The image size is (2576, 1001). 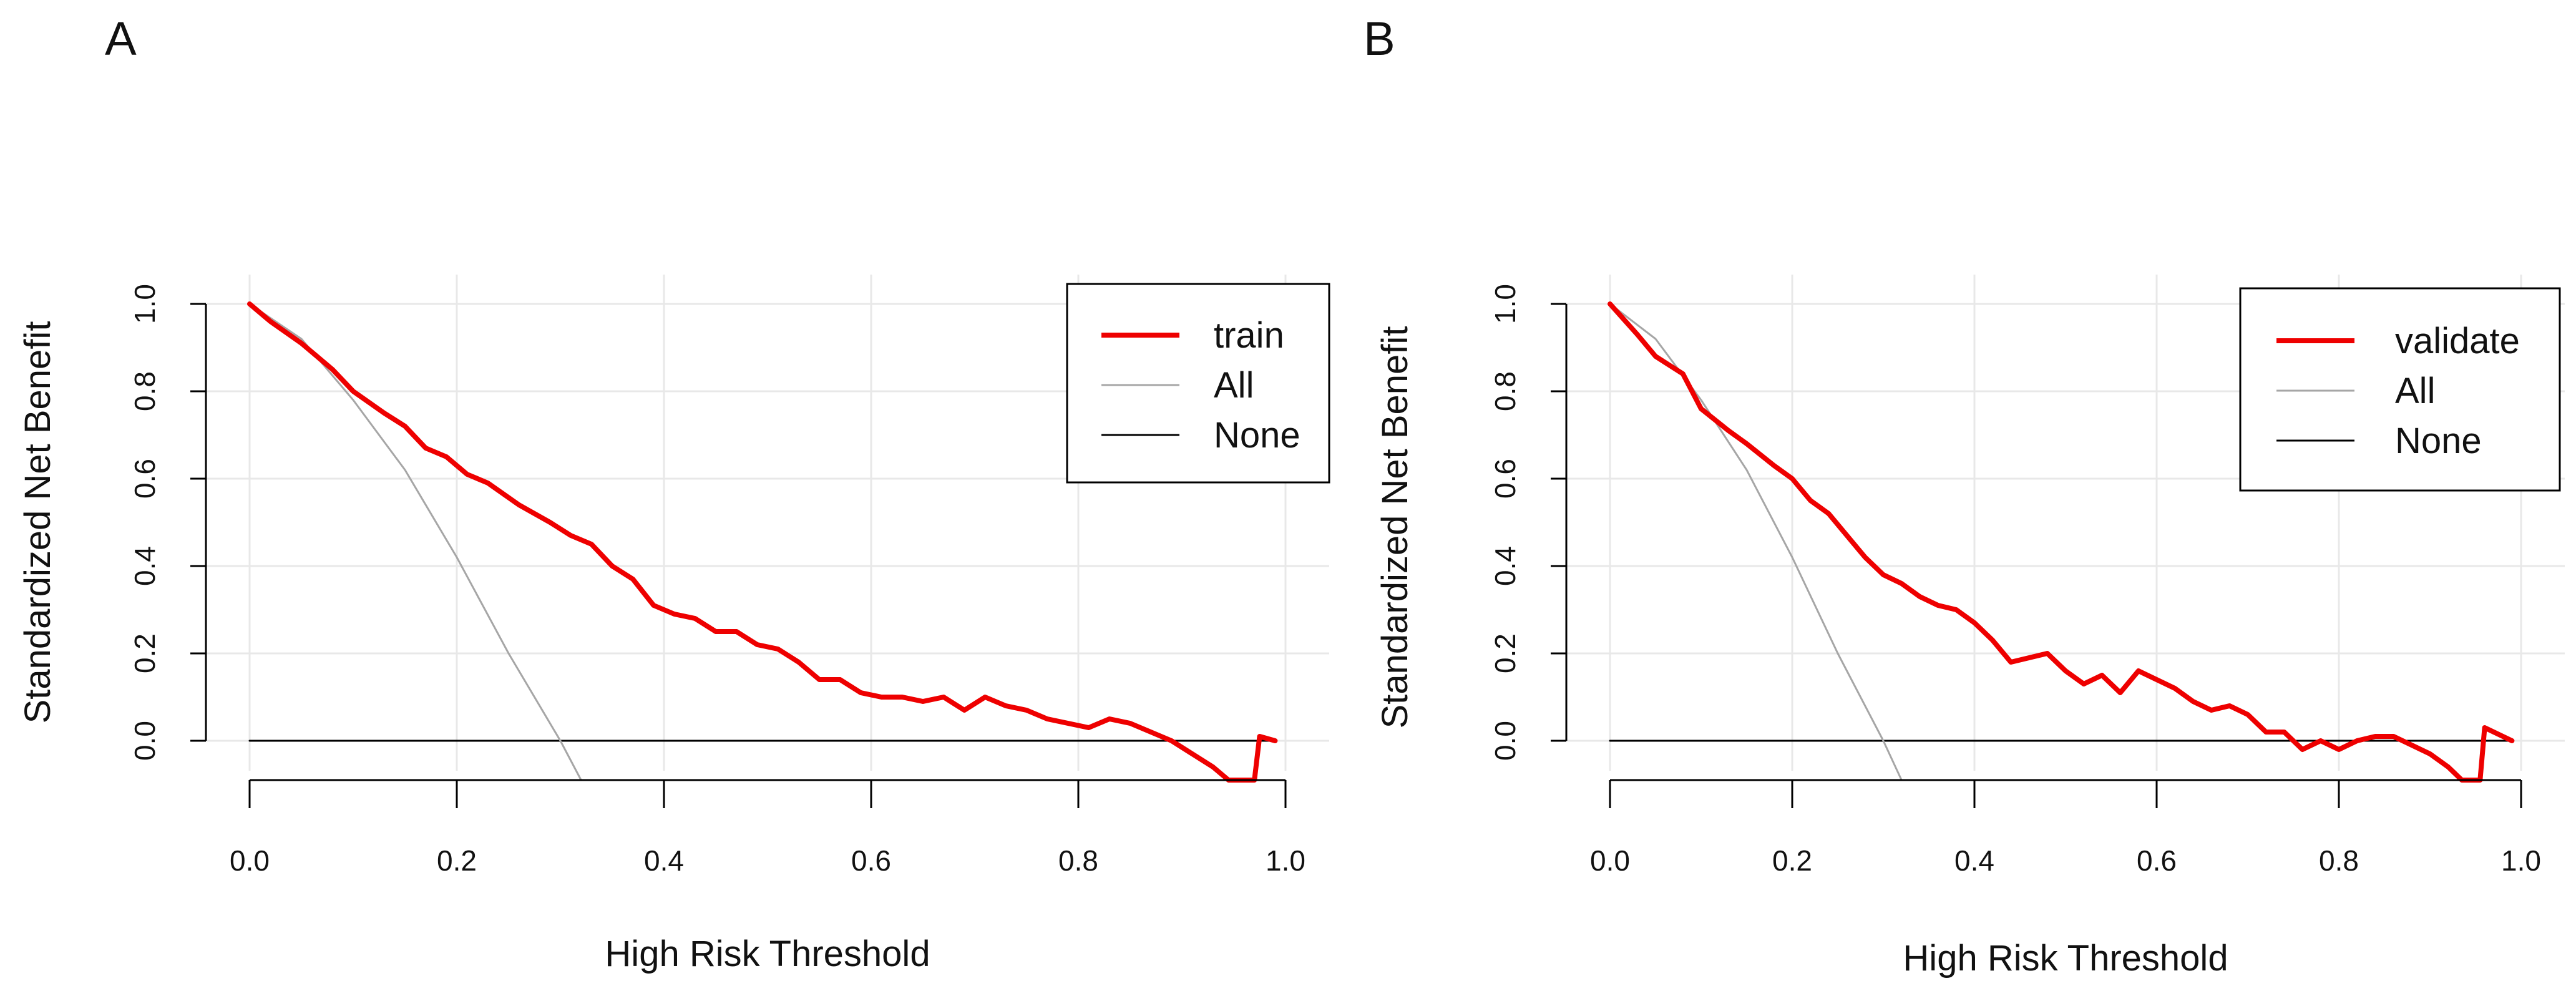 What do you see at coordinates (2157, 860) in the screenshot?
I see `panel-b-xtick-label: 0.6` at bounding box center [2157, 860].